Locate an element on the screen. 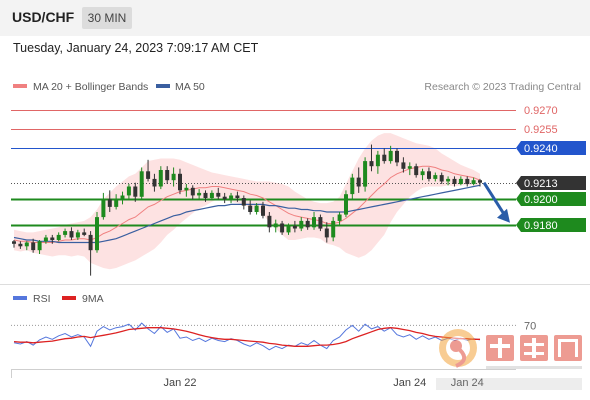  cngold-watermark-logo is located at coordinates (509, 359).